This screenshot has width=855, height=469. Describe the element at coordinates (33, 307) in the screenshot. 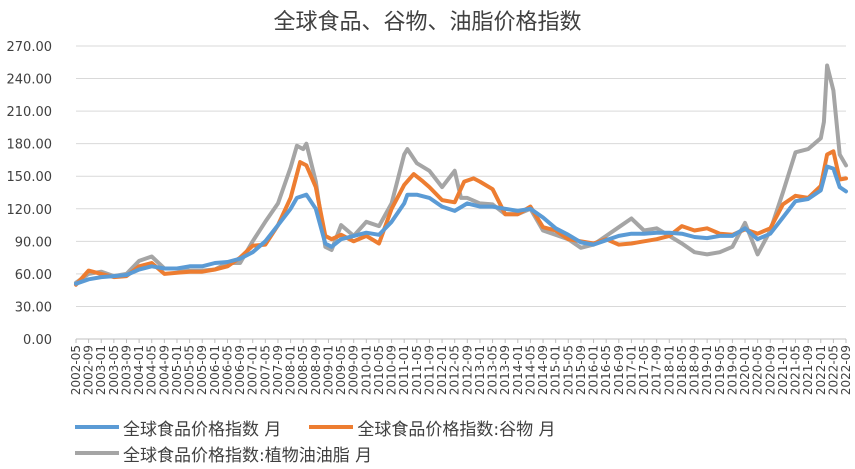

I see `y-tick-label: 30.00` at that location.